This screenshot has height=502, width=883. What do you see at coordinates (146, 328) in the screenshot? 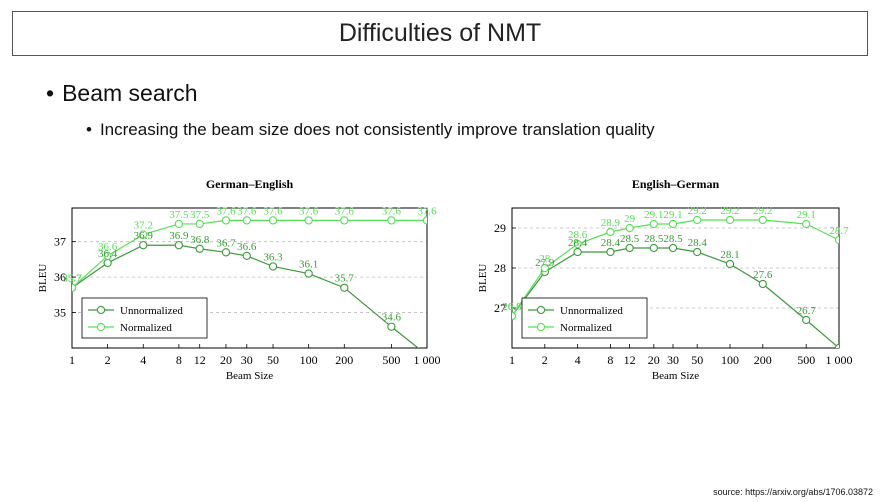
I see `legend-label: Normalized` at bounding box center [146, 328].